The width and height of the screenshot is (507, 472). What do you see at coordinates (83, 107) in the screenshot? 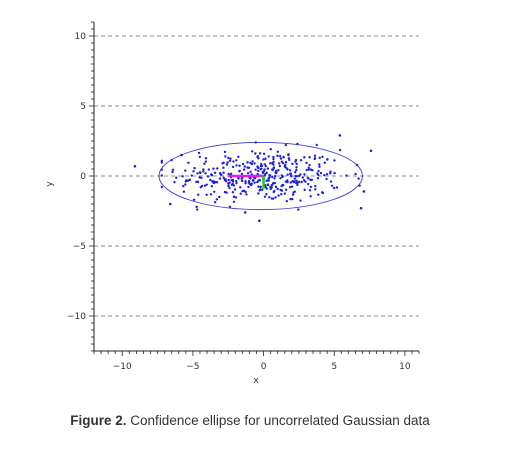
I see `y-tick-label: 5` at bounding box center [83, 107].